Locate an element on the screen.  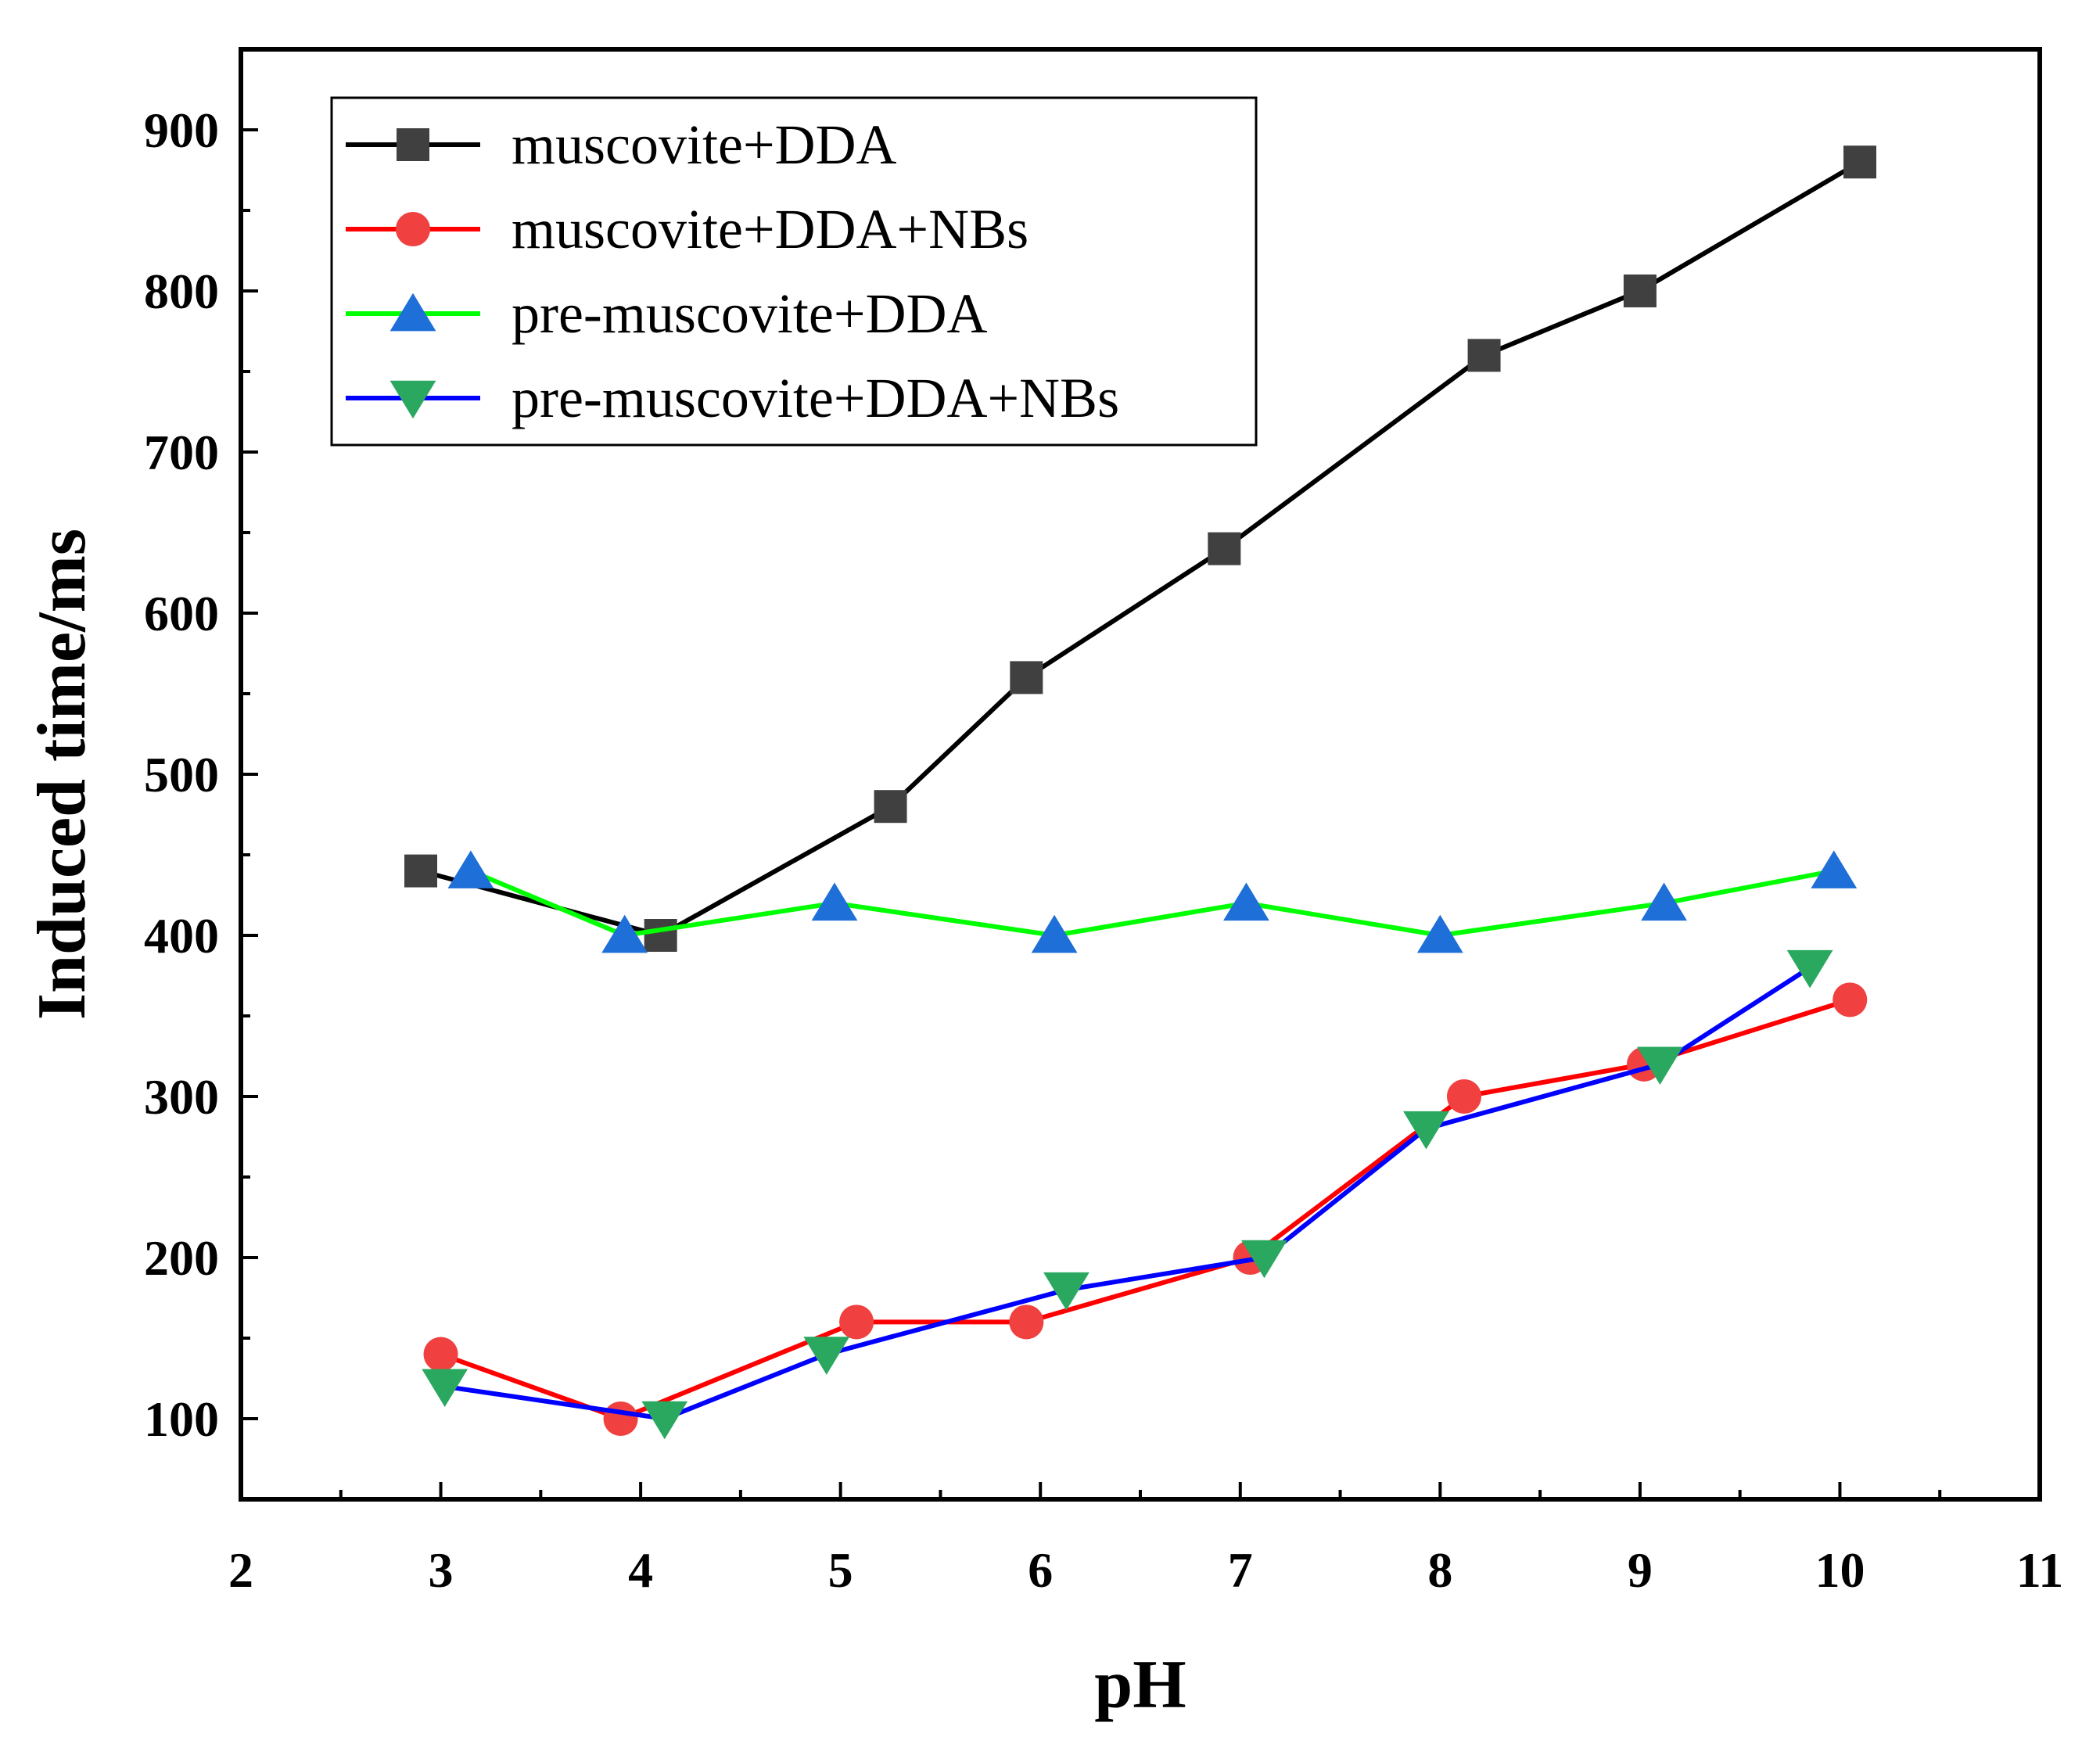
legend-item: muscovite+DDA is located at coordinates (621, 144).